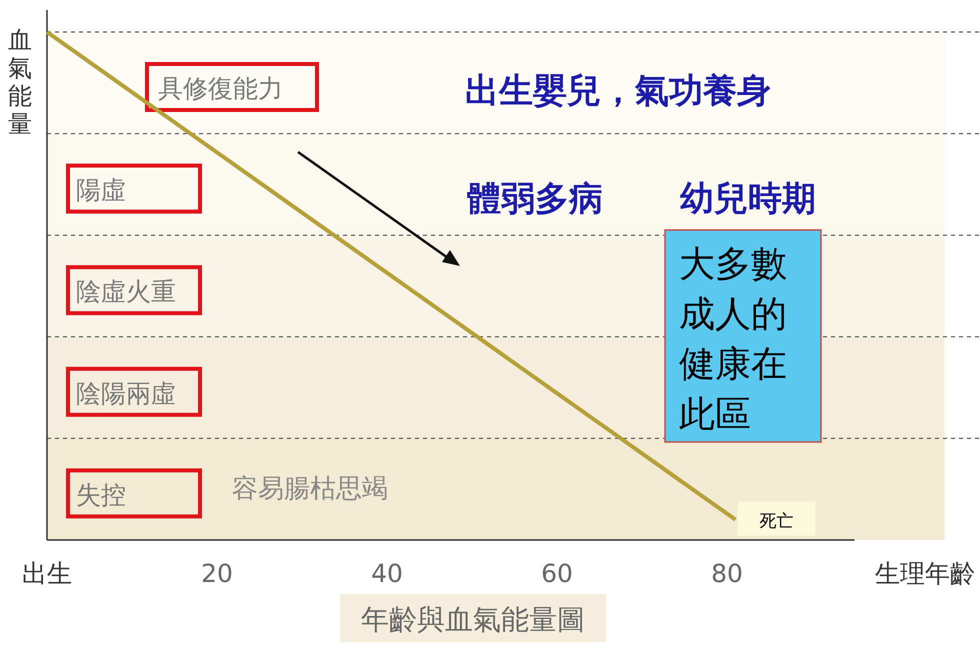  I want to click on band-label: 具修復能力, so click(220, 88).